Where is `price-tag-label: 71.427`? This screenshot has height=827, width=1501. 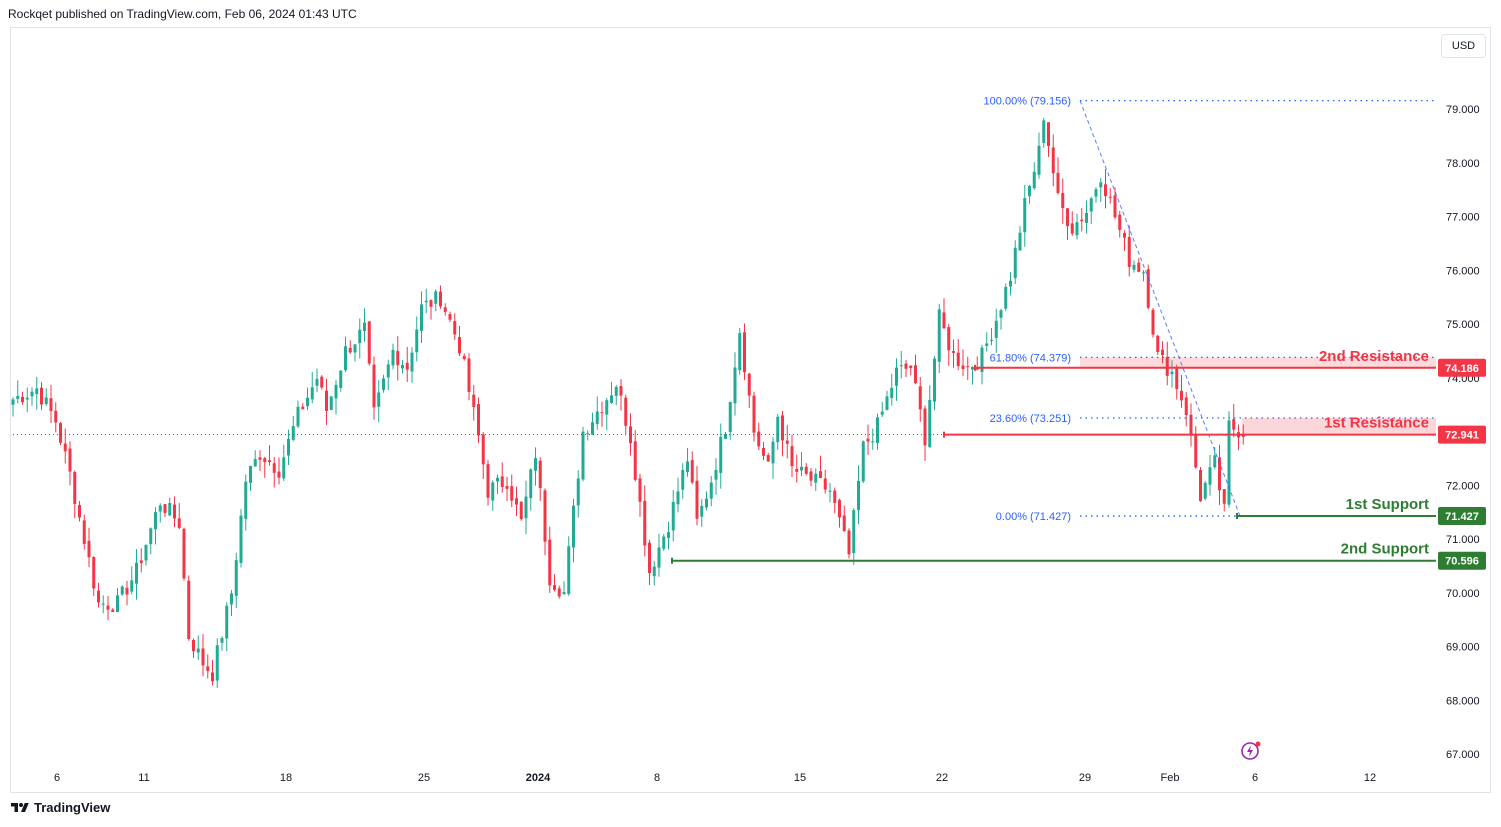 price-tag-label: 71.427 is located at coordinates (1462, 517).